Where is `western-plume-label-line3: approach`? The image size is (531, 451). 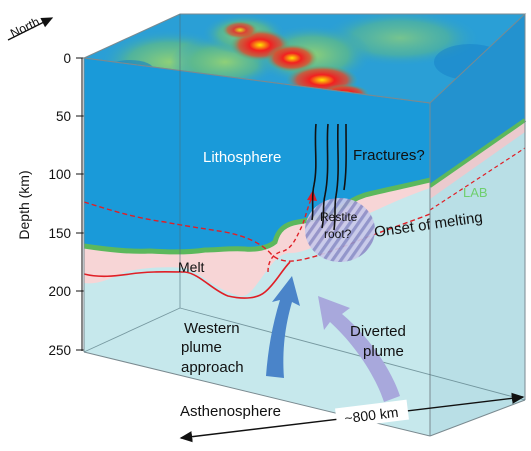
western-plume-label-line3: approach is located at coordinates (212, 367).